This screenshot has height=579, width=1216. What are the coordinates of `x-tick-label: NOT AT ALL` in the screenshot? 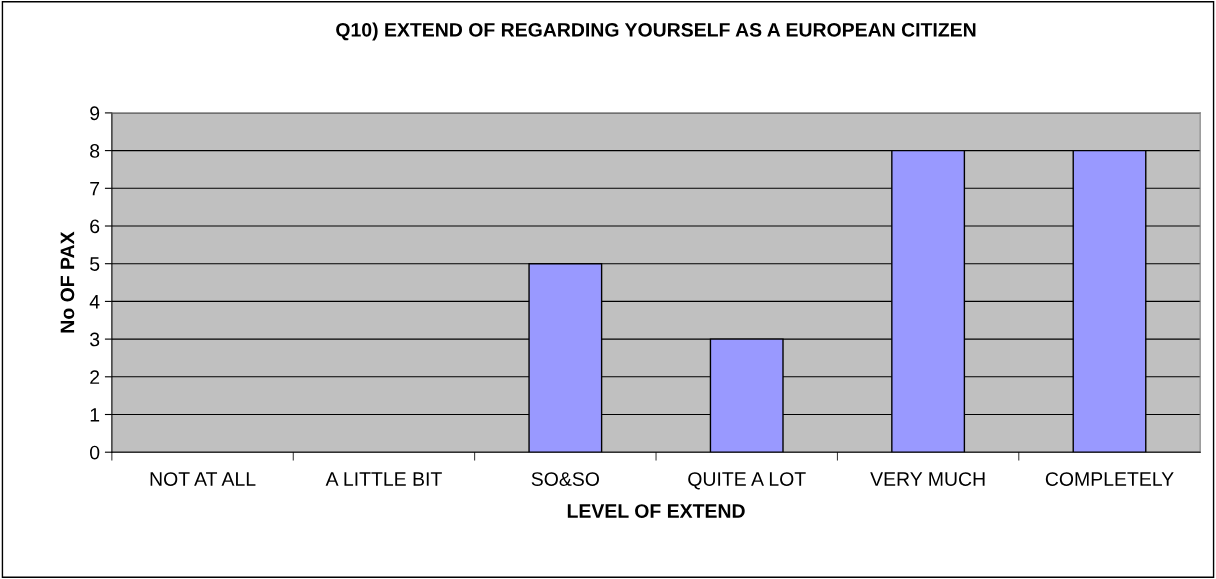 It's located at (203, 479).